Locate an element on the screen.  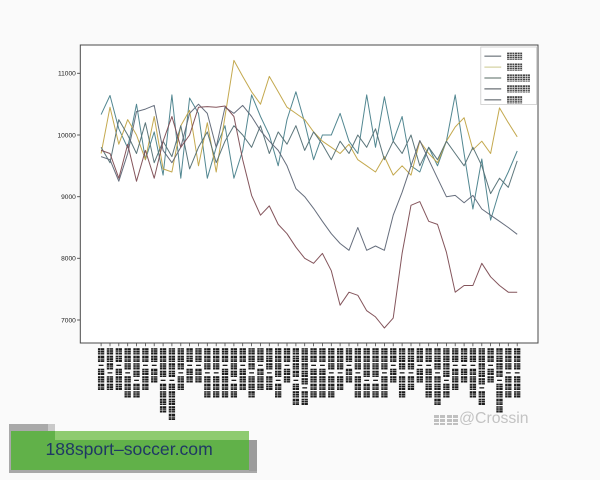
svg-text: 10000 is located at coordinates (66, 135).